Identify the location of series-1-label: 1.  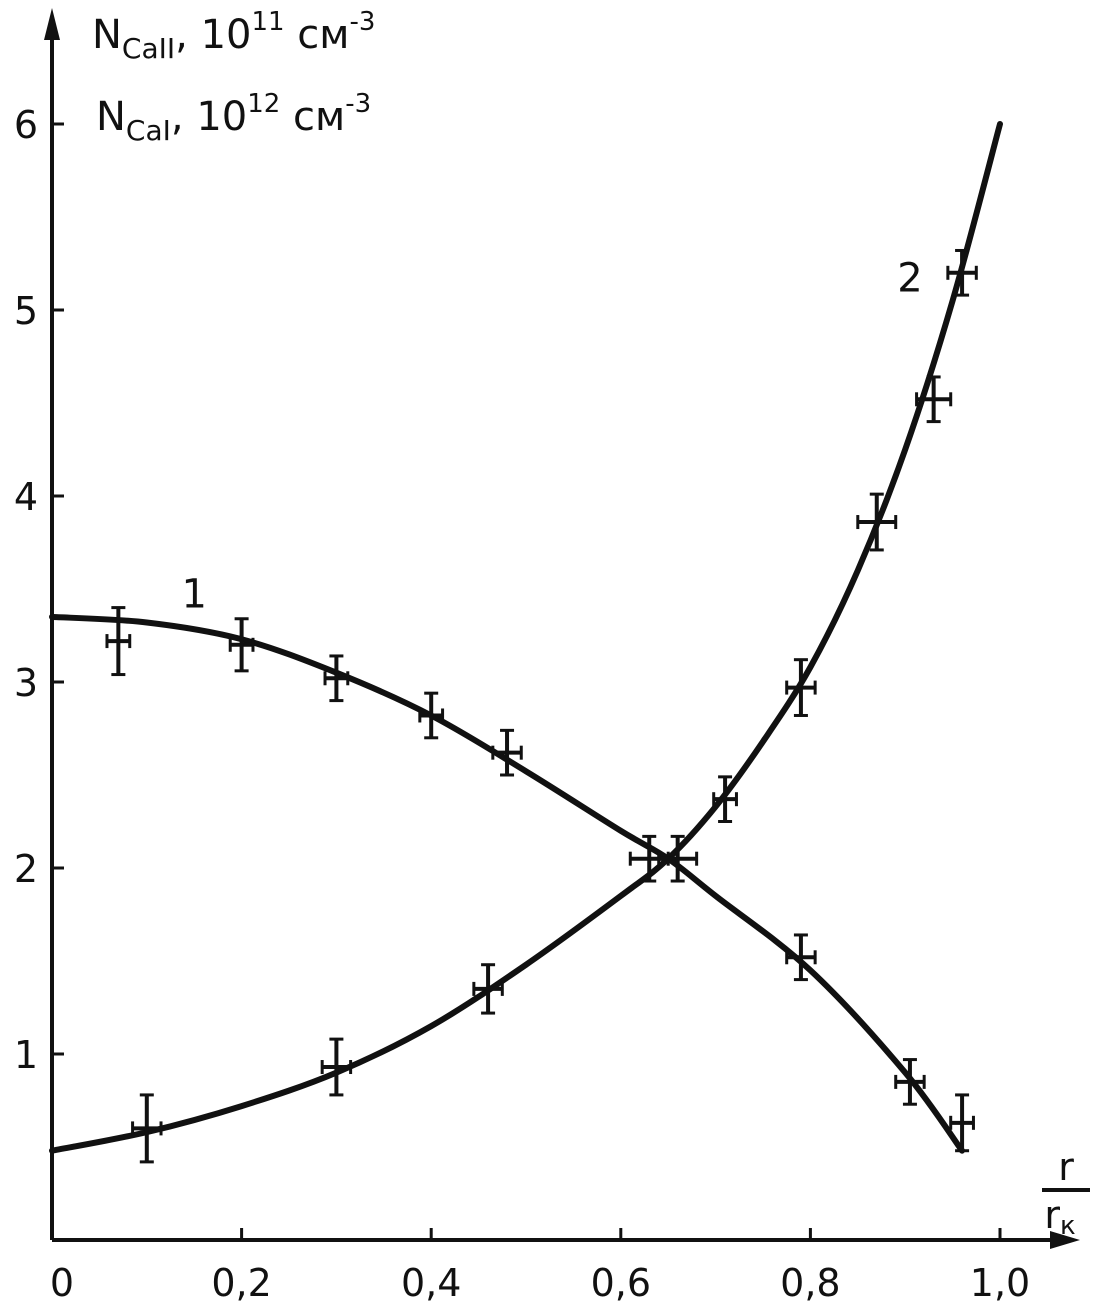
(193, 595).